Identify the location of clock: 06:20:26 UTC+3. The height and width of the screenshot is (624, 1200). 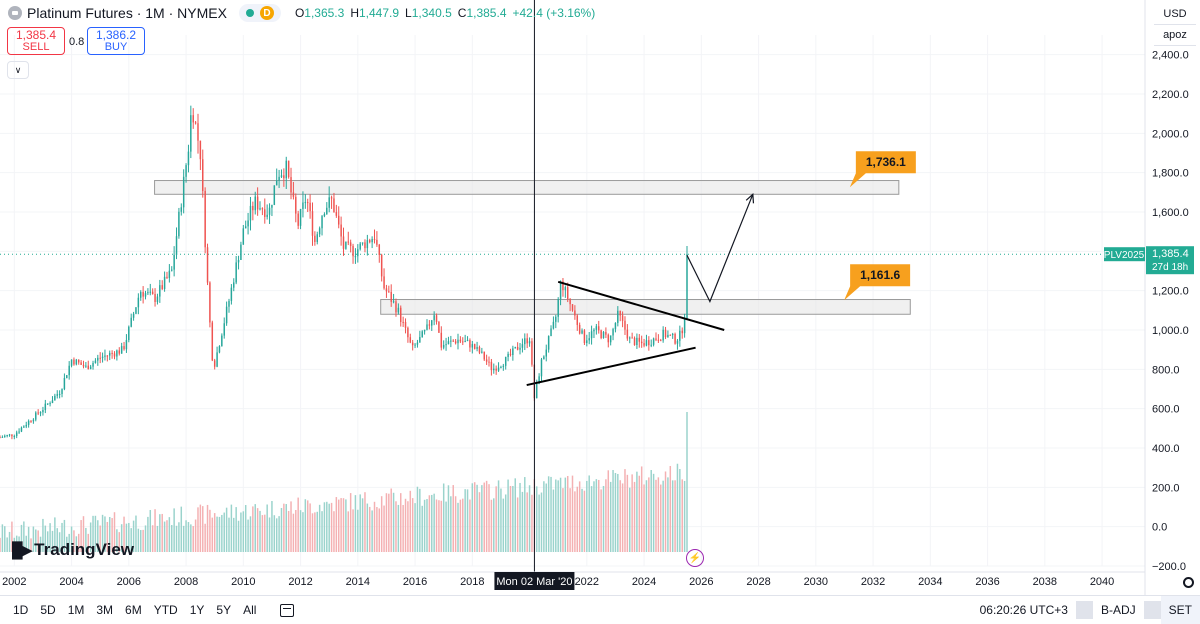
(1023, 610).